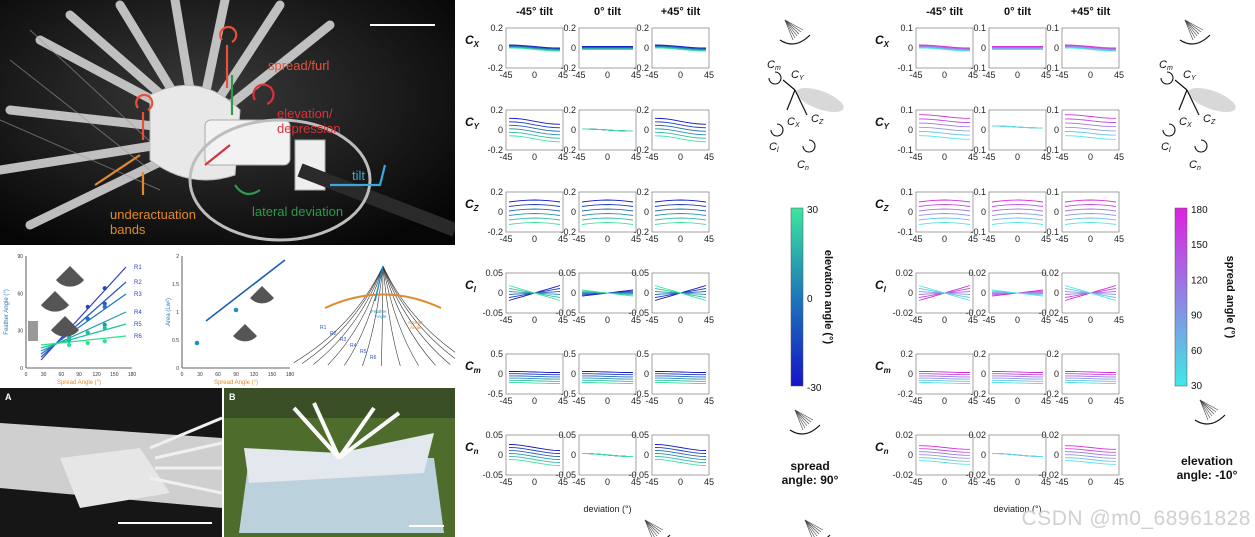 The height and width of the screenshot is (537, 1255). I want to click on x-tick-label: 60, so click(62, 375).